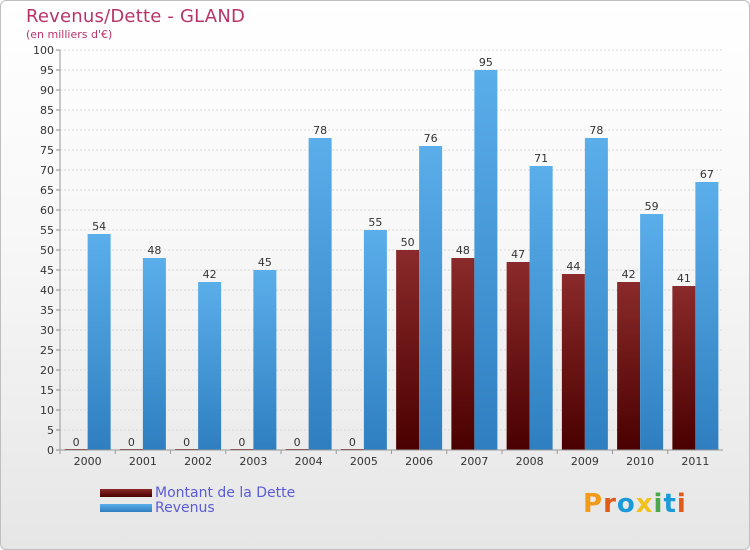  I want to click on y-tick-label: 25, so click(47, 350).